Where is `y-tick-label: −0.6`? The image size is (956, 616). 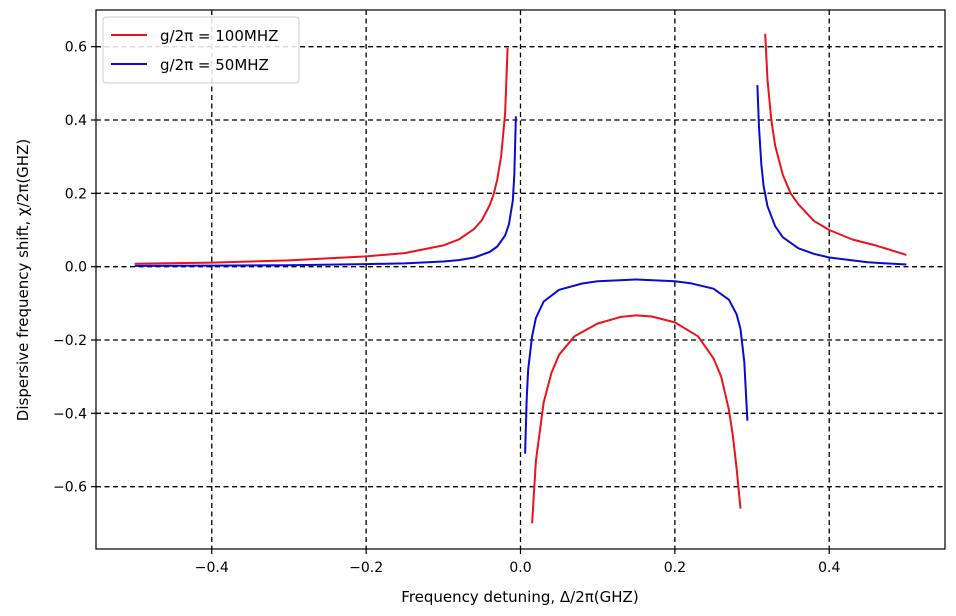 y-tick-label: −0.6 is located at coordinates (70, 488).